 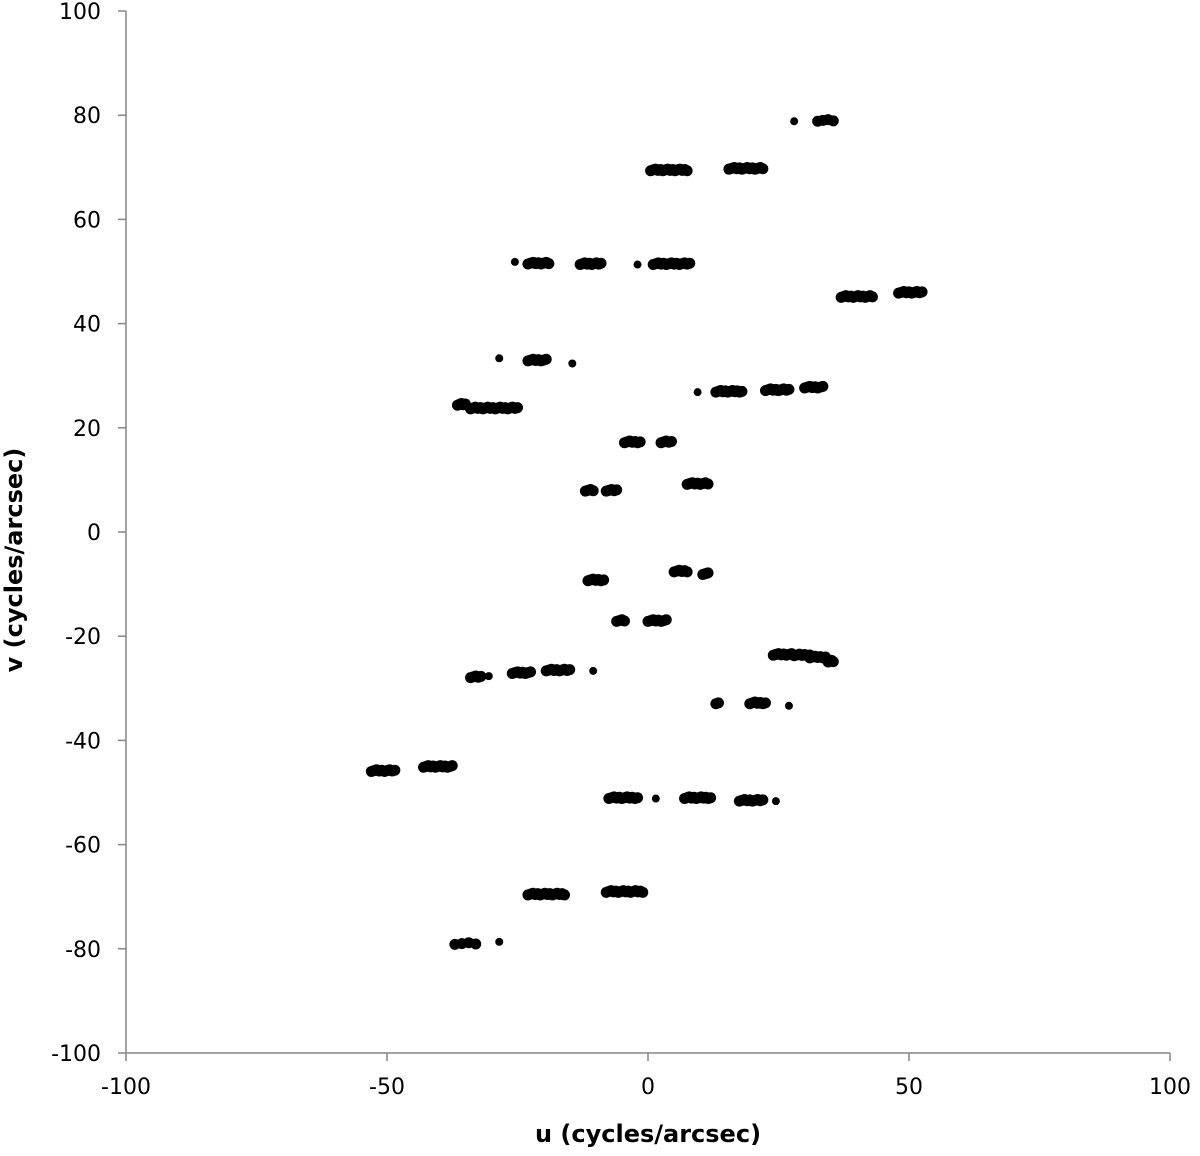 What do you see at coordinates (76, 1054) in the screenshot?
I see `y-tick-label: -100` at bounding box center [76, 1054].